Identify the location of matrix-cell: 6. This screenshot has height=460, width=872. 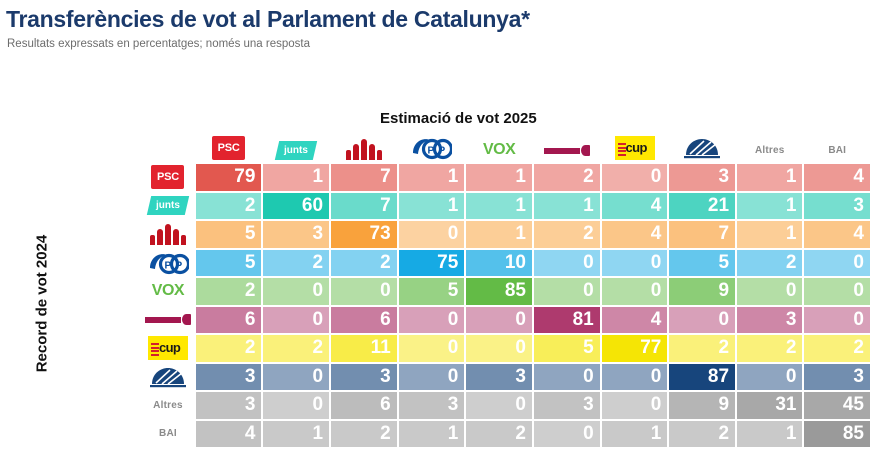
(364, 319).